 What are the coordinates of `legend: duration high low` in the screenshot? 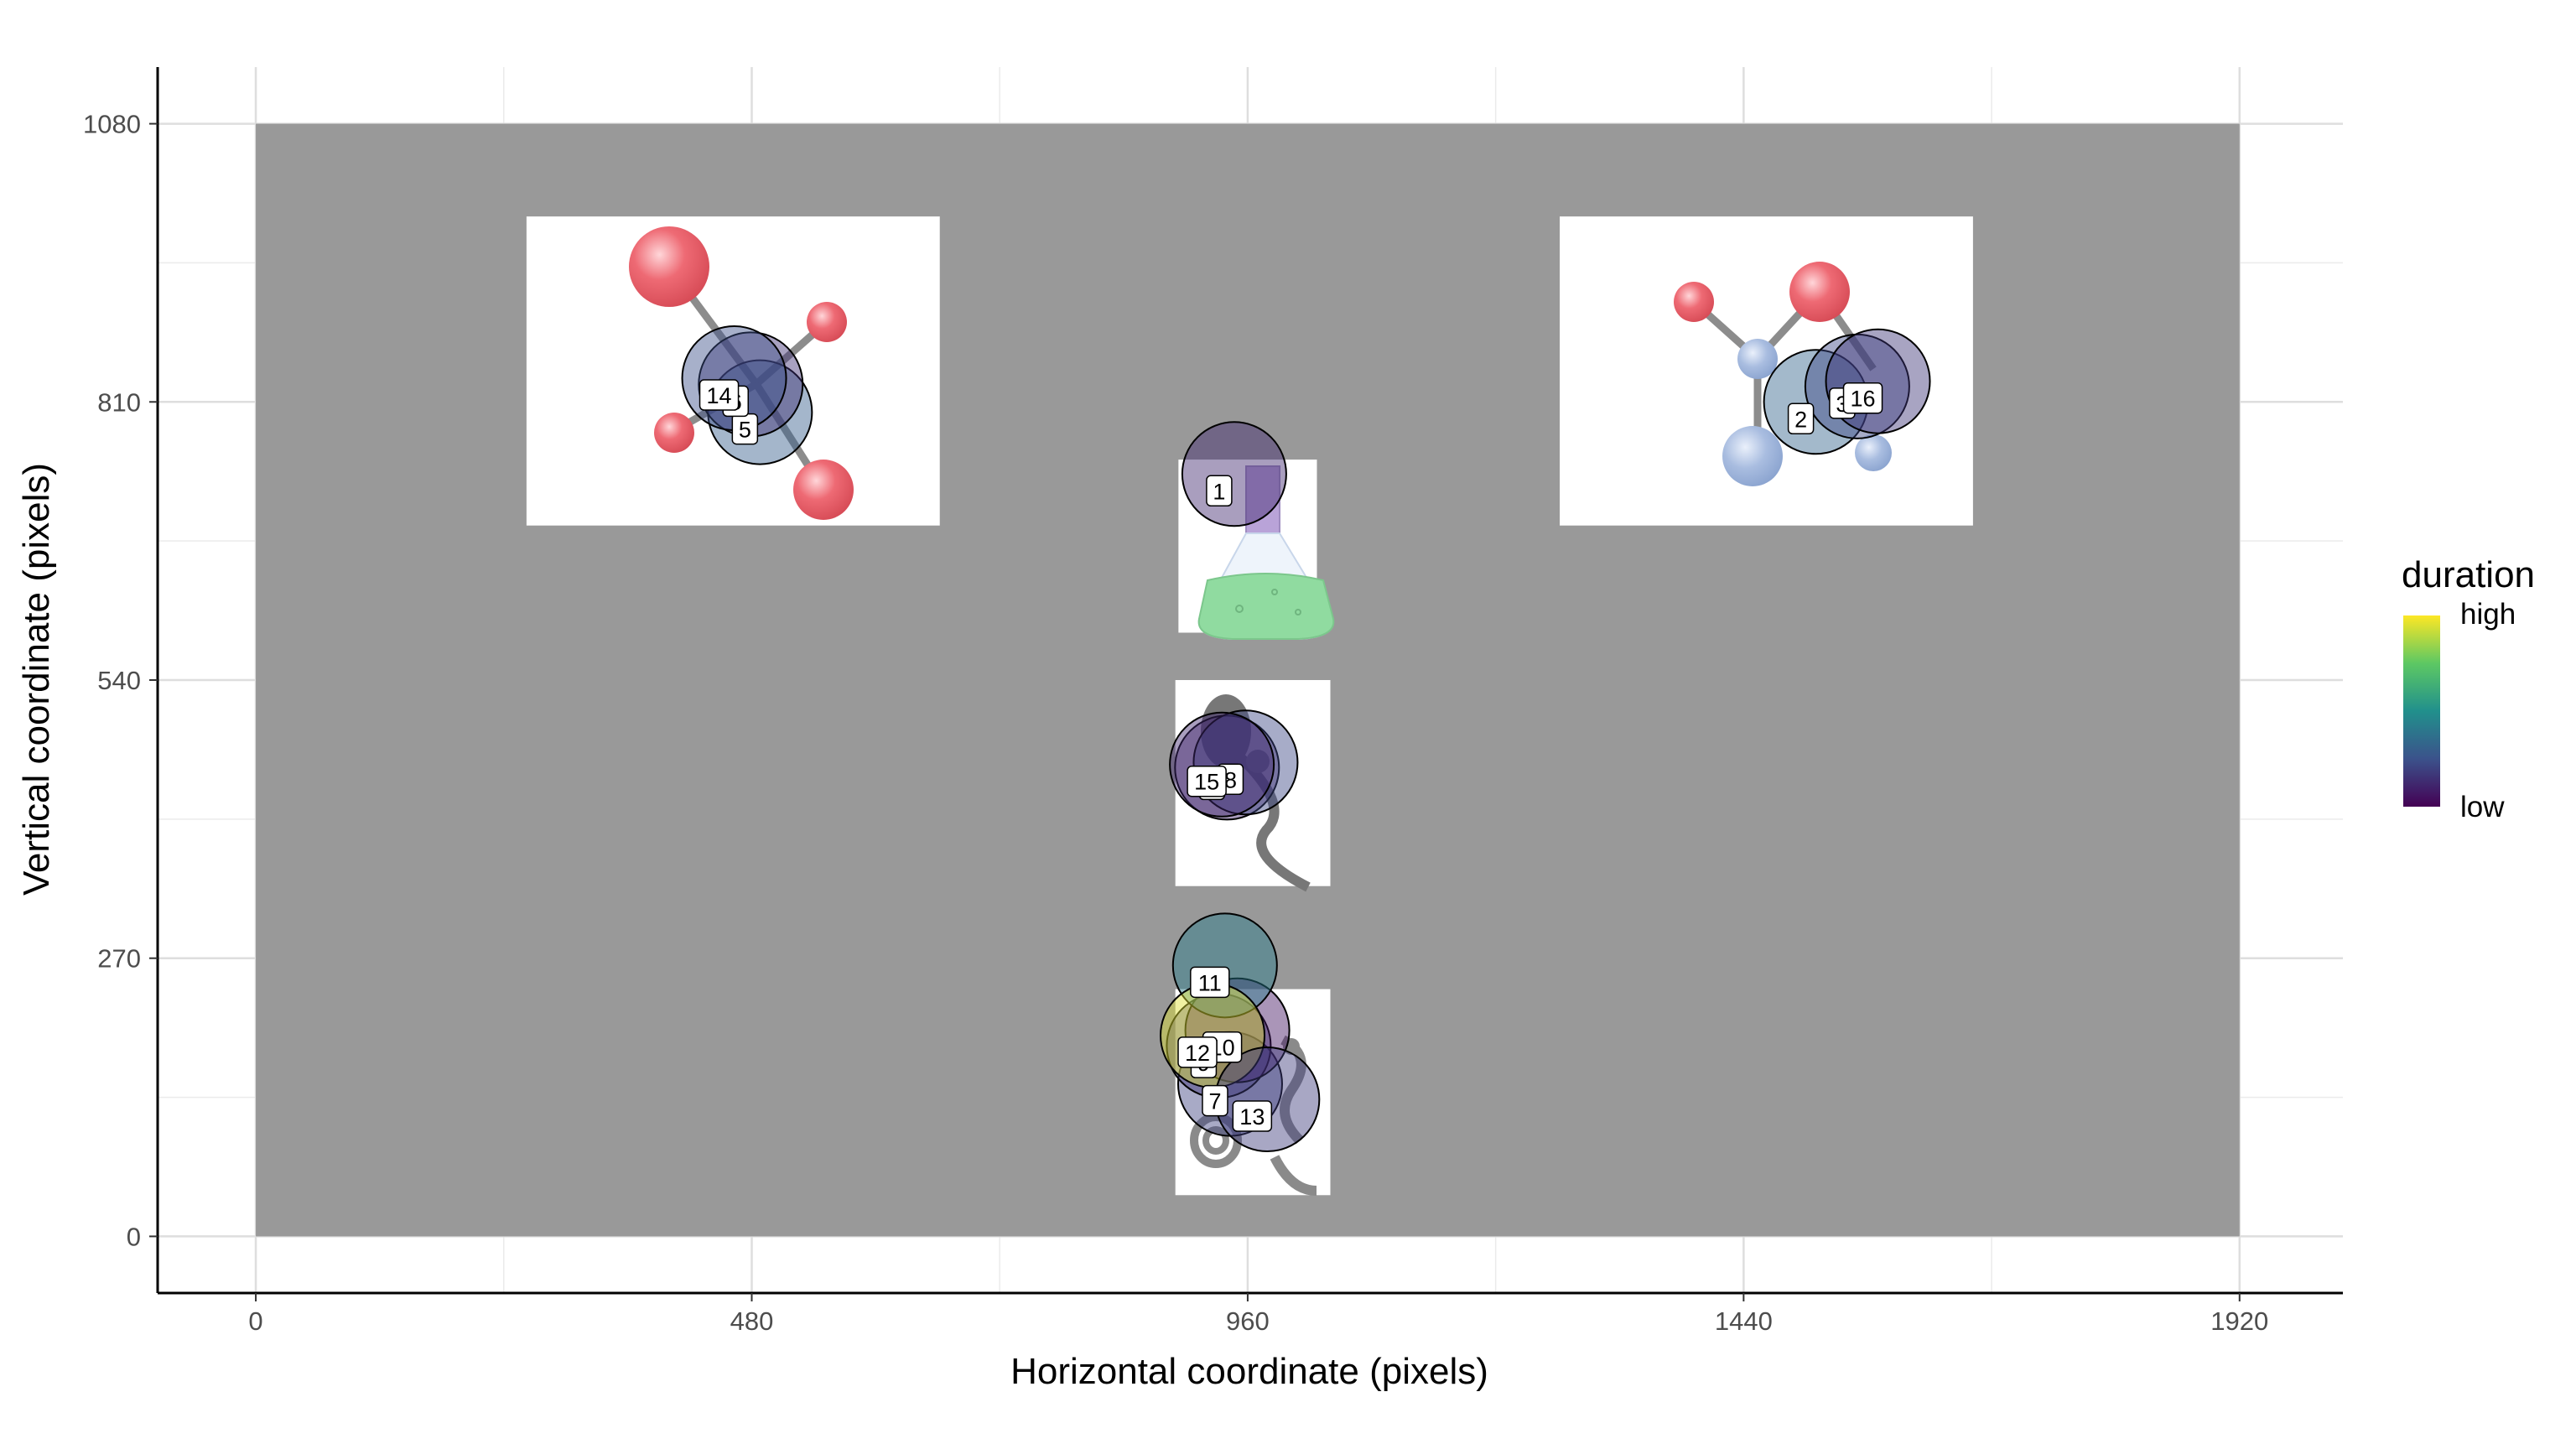 It's located at (2468, 688).